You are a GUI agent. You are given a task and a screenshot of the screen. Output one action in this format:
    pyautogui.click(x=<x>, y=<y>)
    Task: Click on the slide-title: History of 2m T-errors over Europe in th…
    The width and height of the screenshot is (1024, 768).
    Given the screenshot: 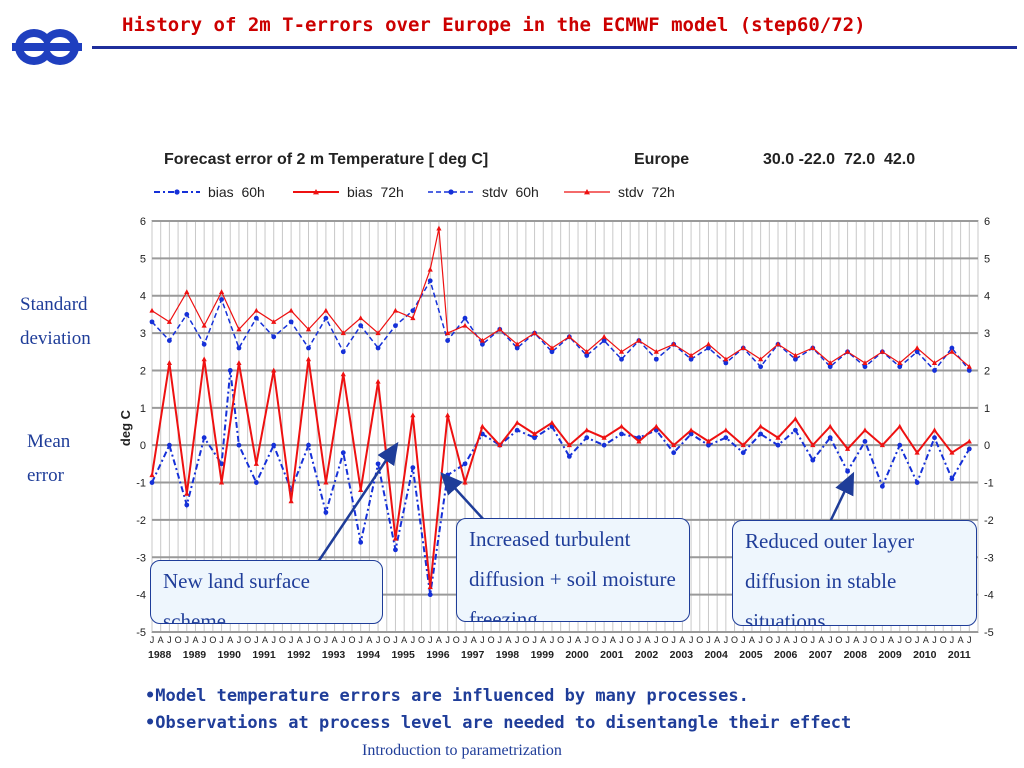 What is the action you would take?
    pyautogui.click(x=494, y=25)
    